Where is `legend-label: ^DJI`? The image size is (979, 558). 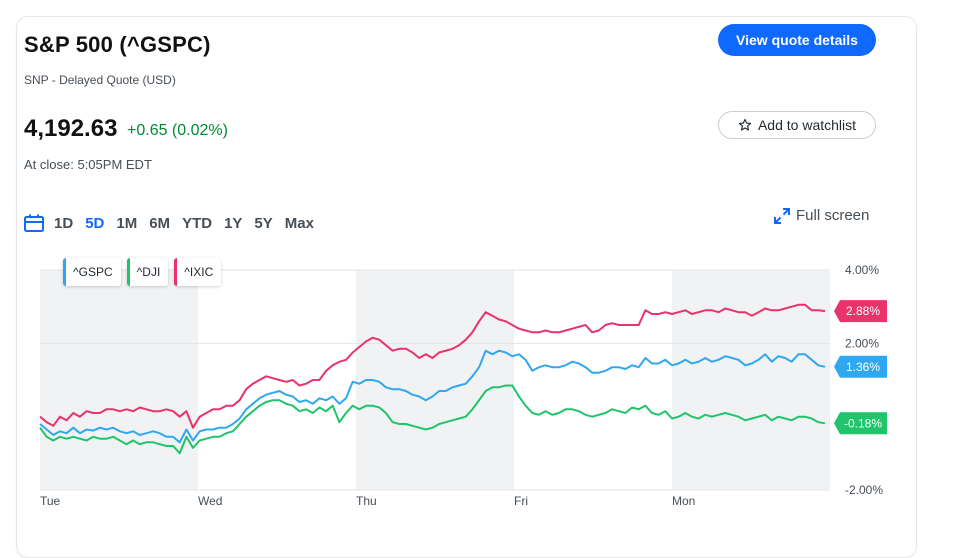 legend-label: ^DJI is located at coordinates (148, 272).